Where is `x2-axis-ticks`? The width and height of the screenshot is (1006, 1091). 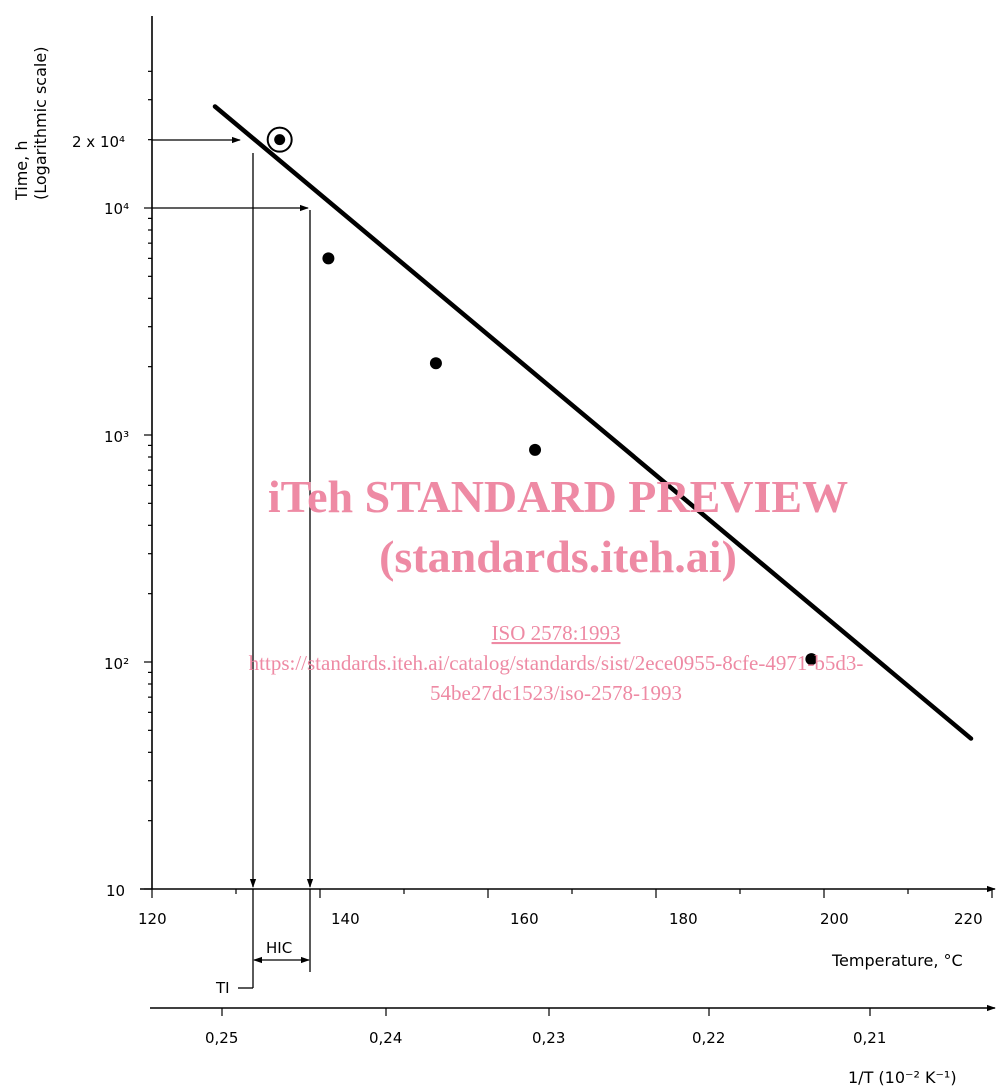
x2-axis-ticks is located at coordinates (546, 1012).